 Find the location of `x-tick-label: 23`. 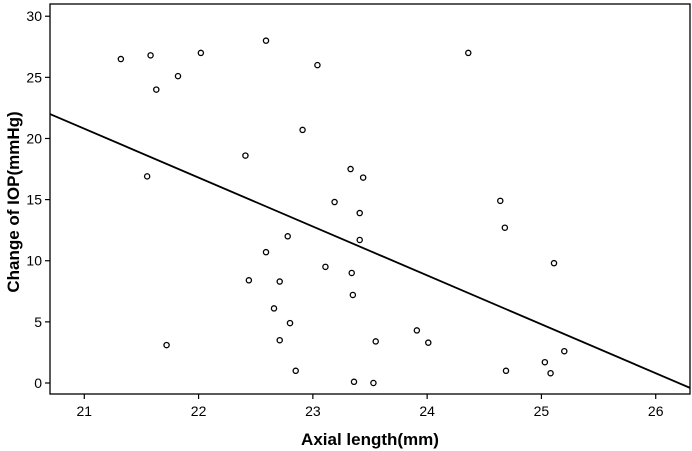

x-tick-label: 23 is located at coordinates (313, 411).